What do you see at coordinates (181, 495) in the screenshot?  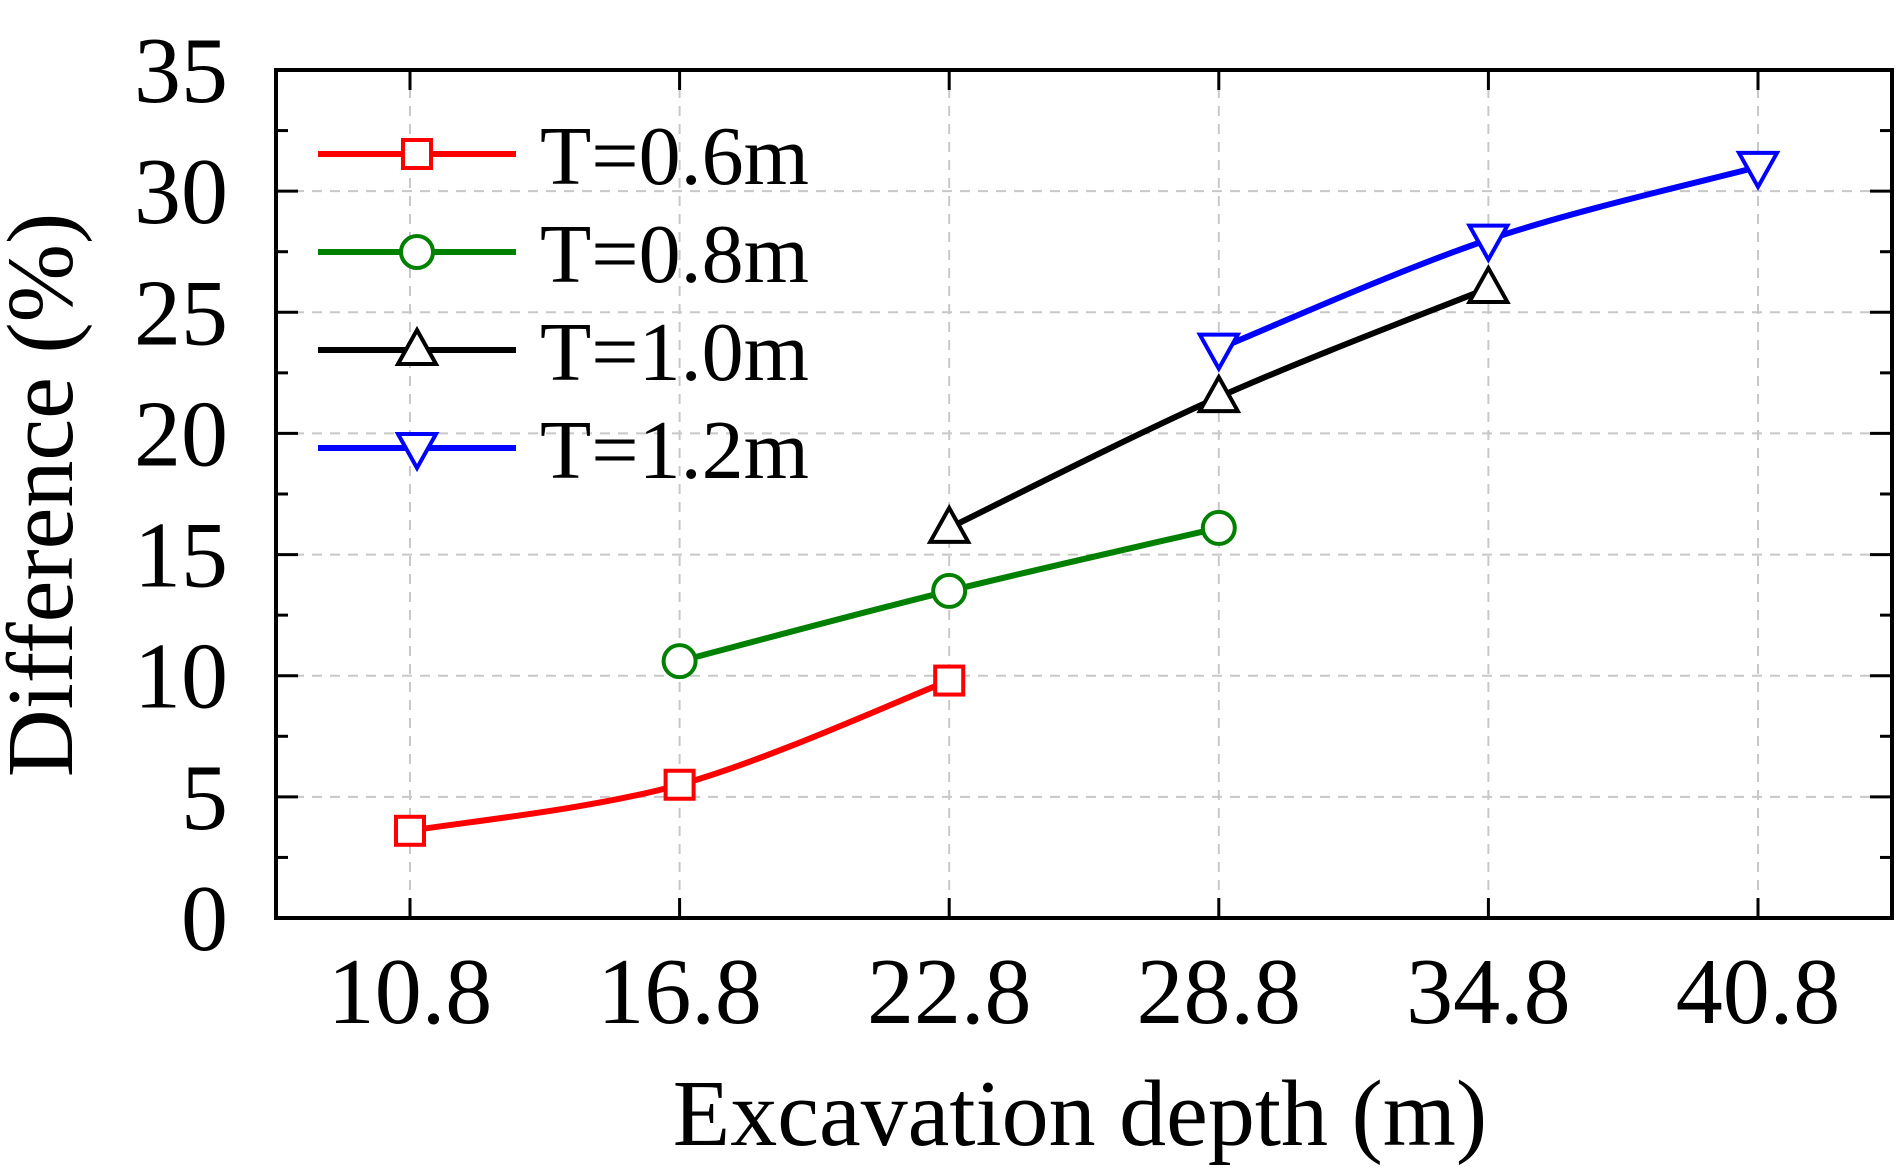 I see `y-tick-labels: 0 5 10 15 20 25 30 35` at bounding box center [181, 495].